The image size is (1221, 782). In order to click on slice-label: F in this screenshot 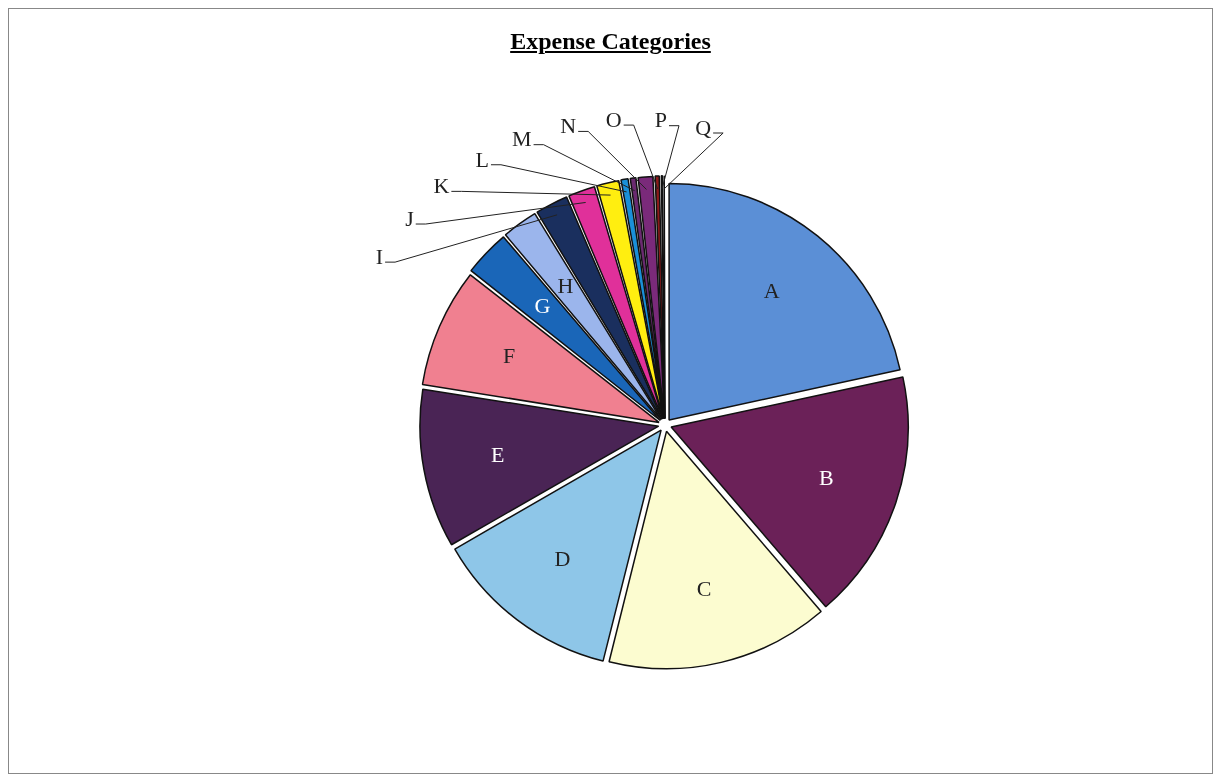, I will do `click(509, 355)`.